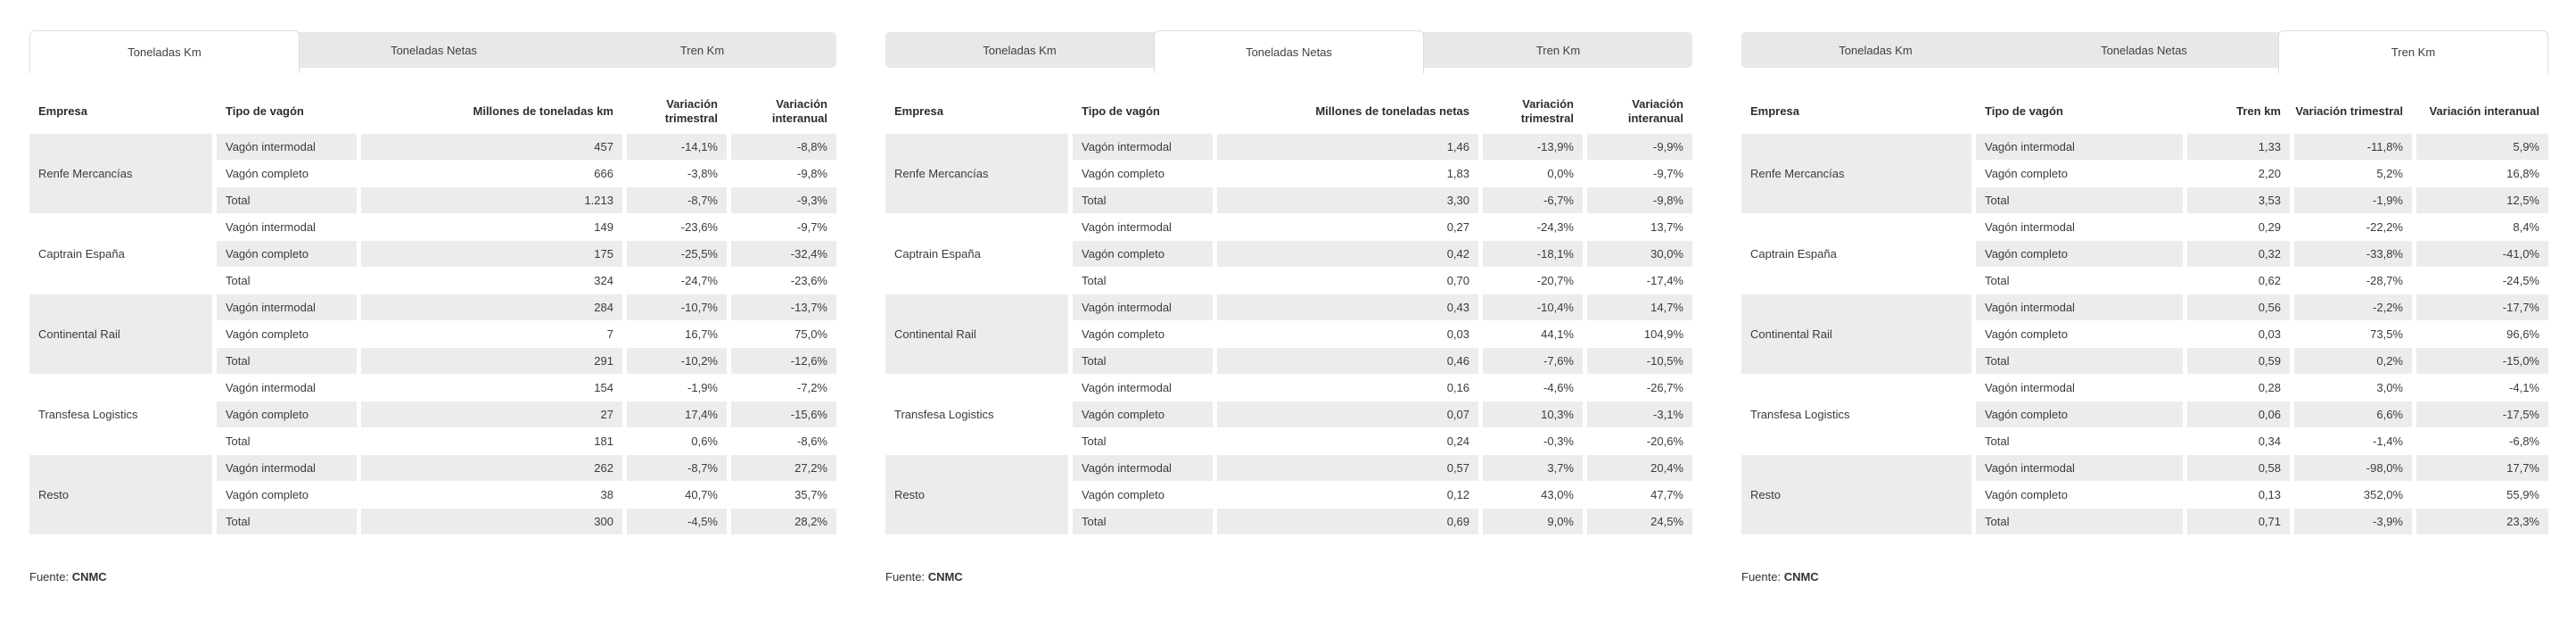  I want to click on variacion-trimestral-cell: -10,4%, so click(1533, 307).